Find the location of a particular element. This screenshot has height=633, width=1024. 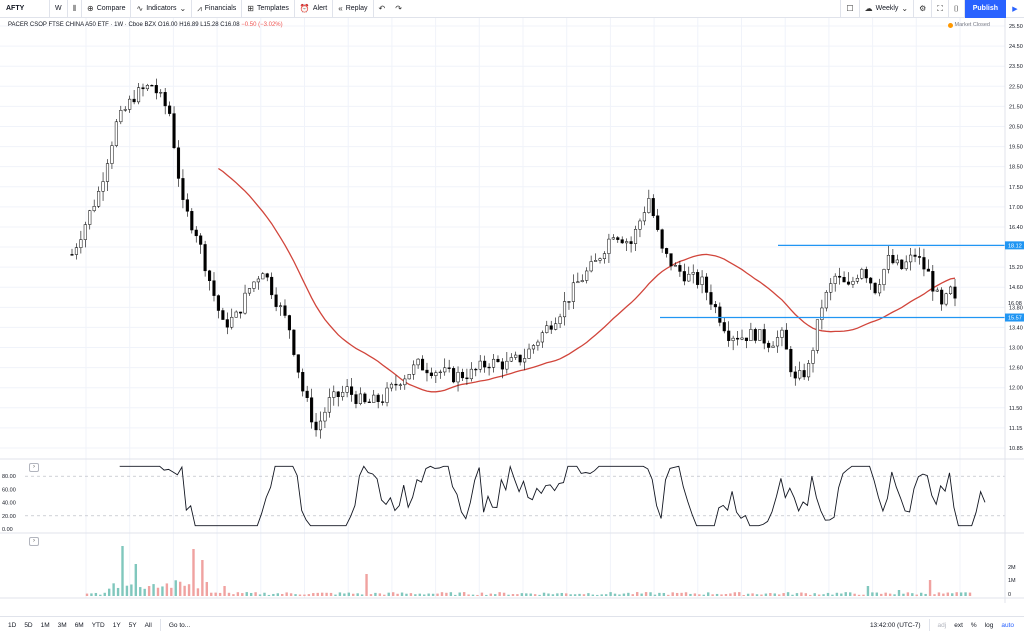

range-button-6m: 6M is located at coordinates (79, 625).